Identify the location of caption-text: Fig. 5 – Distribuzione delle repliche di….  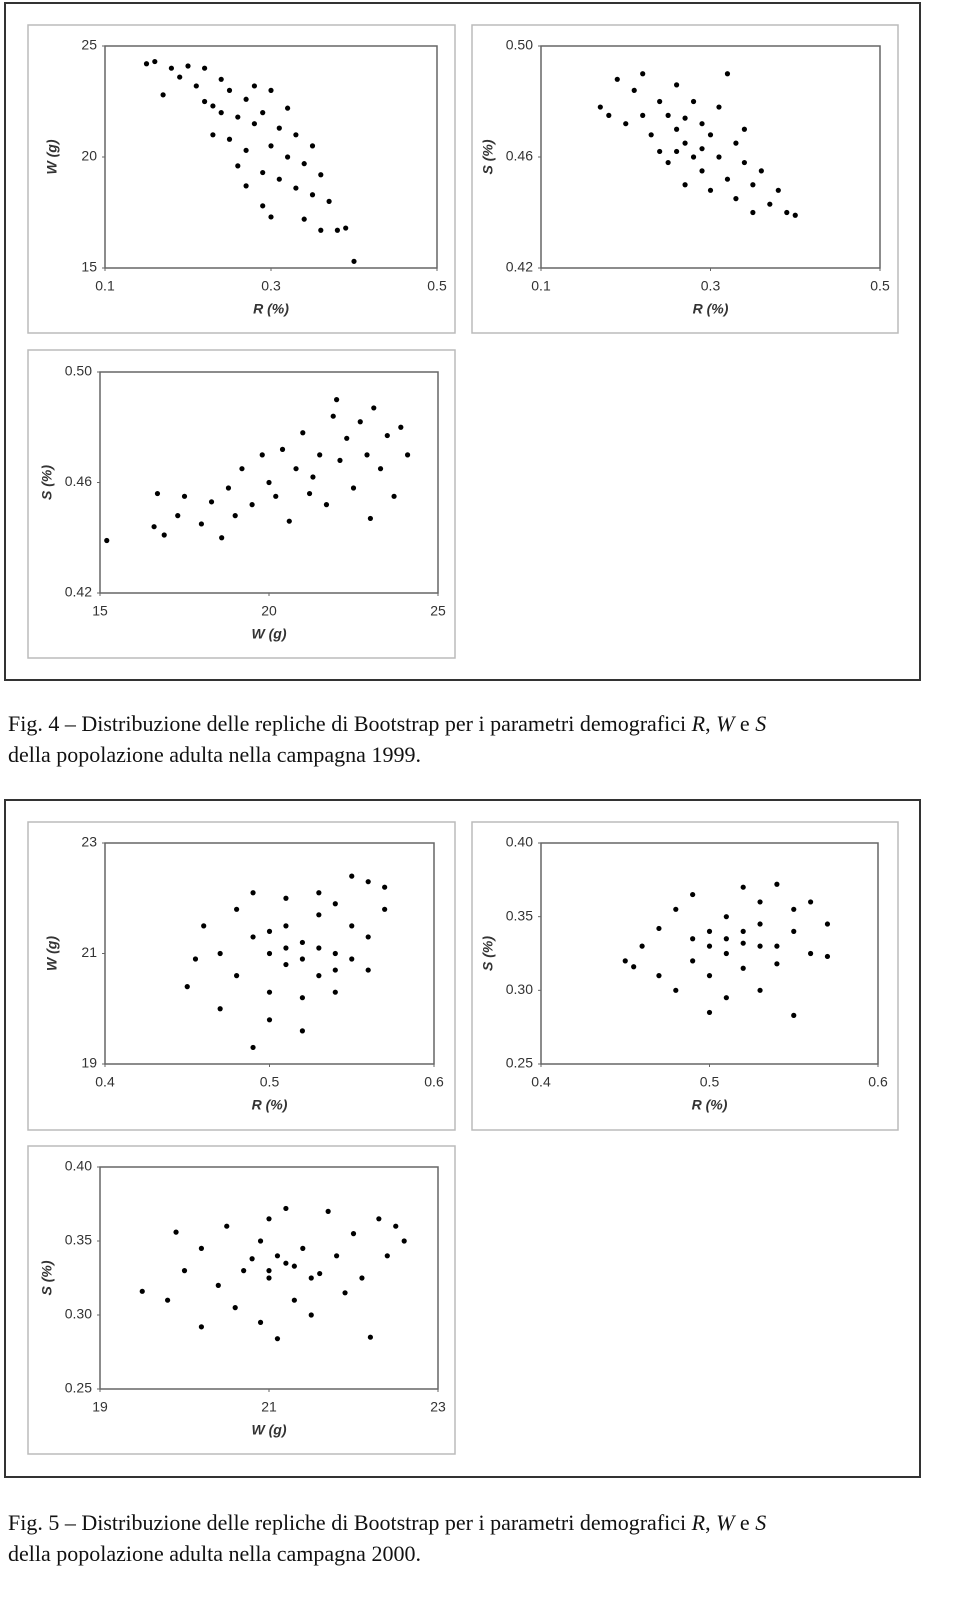
(350, 1522).